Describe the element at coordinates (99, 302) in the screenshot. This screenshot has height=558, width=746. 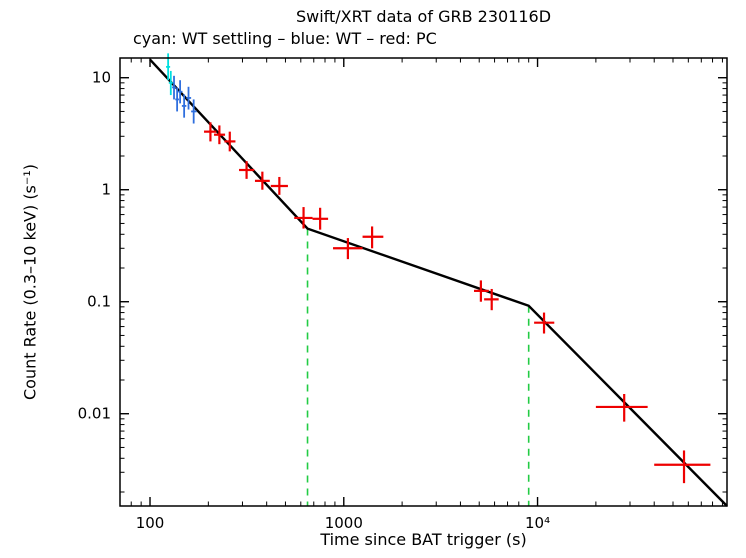
I see `y-tick-label: 0.1` at that location.